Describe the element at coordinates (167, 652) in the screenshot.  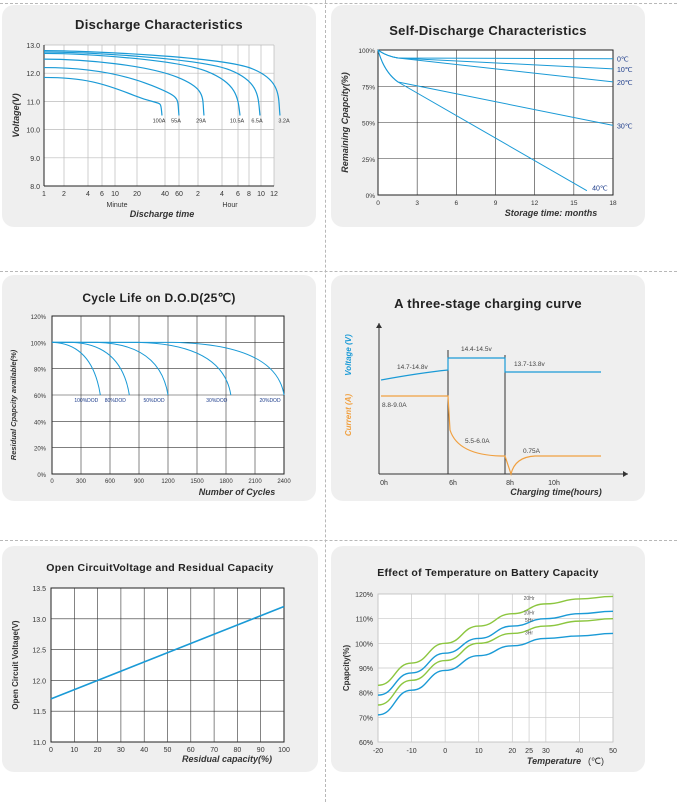
I see `ocv-series-line` at that location.